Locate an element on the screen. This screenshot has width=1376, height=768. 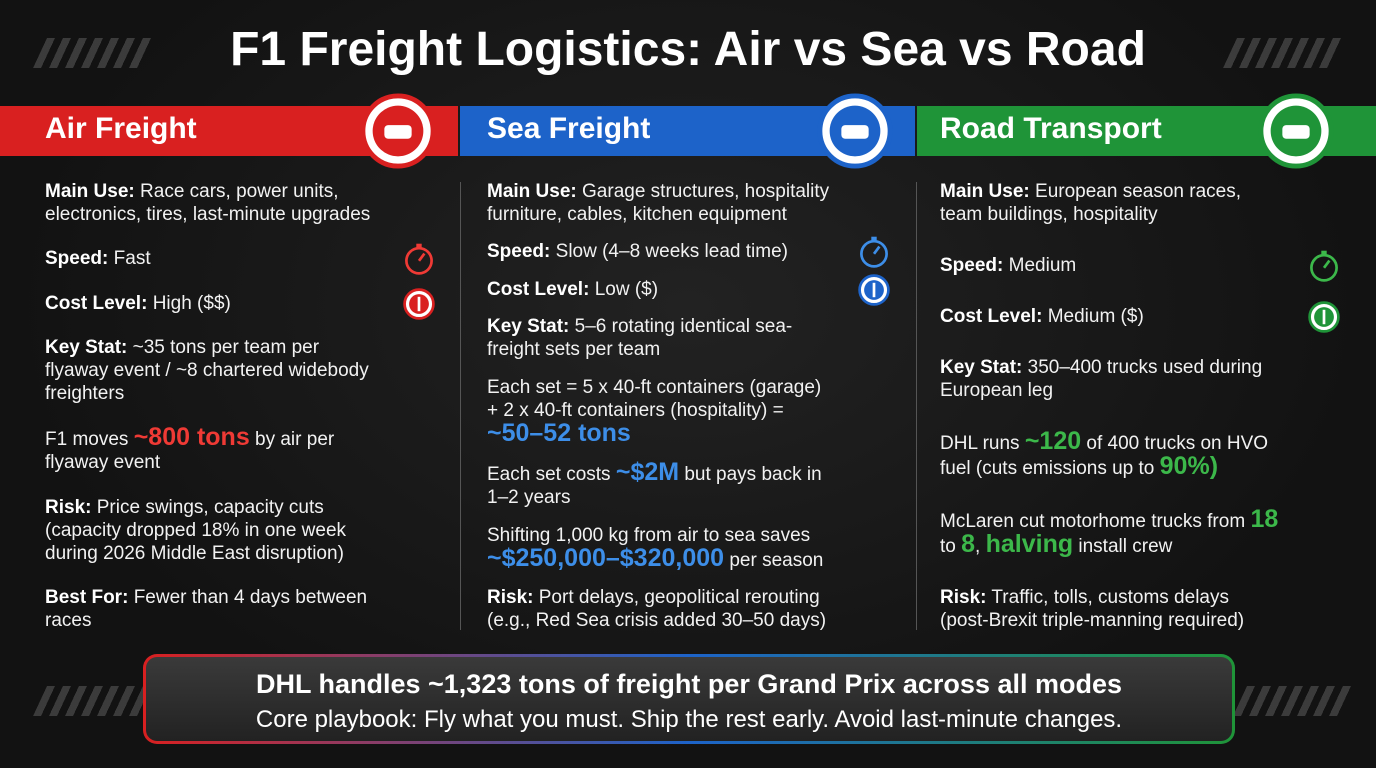
info-row: Speed: Medium is located at coordinates (1141, 266).